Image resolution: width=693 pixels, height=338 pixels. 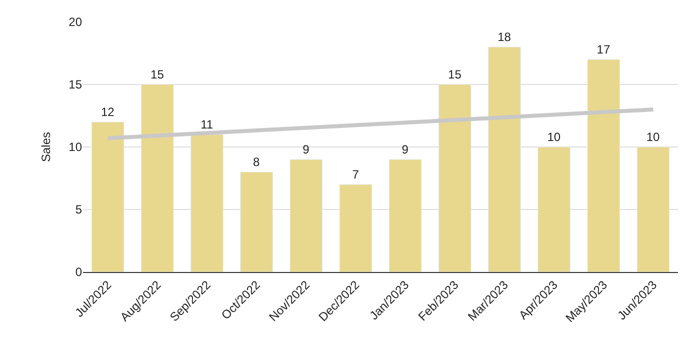 I want to click on data-label: 8, so click(x=256, y=162).